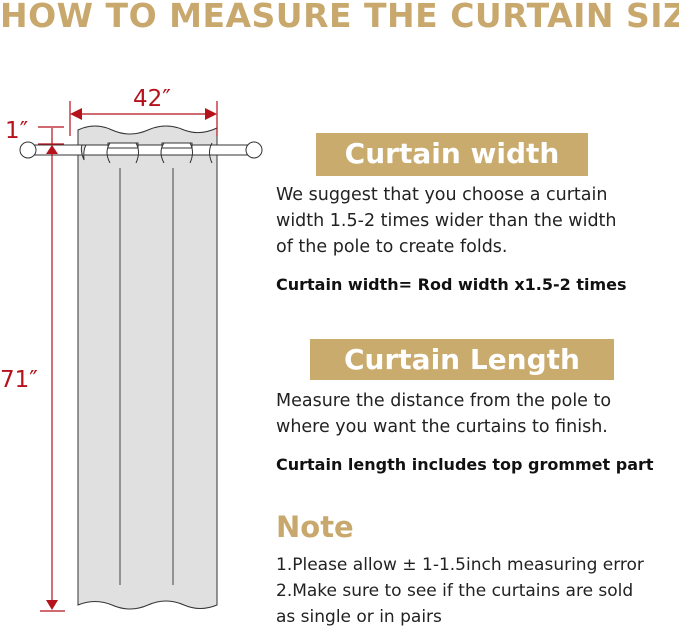  What do you see at coordinates (152, 99) in the screenshot?
I see `width-dimension-label: 42″` at bounding box center [152, 99].